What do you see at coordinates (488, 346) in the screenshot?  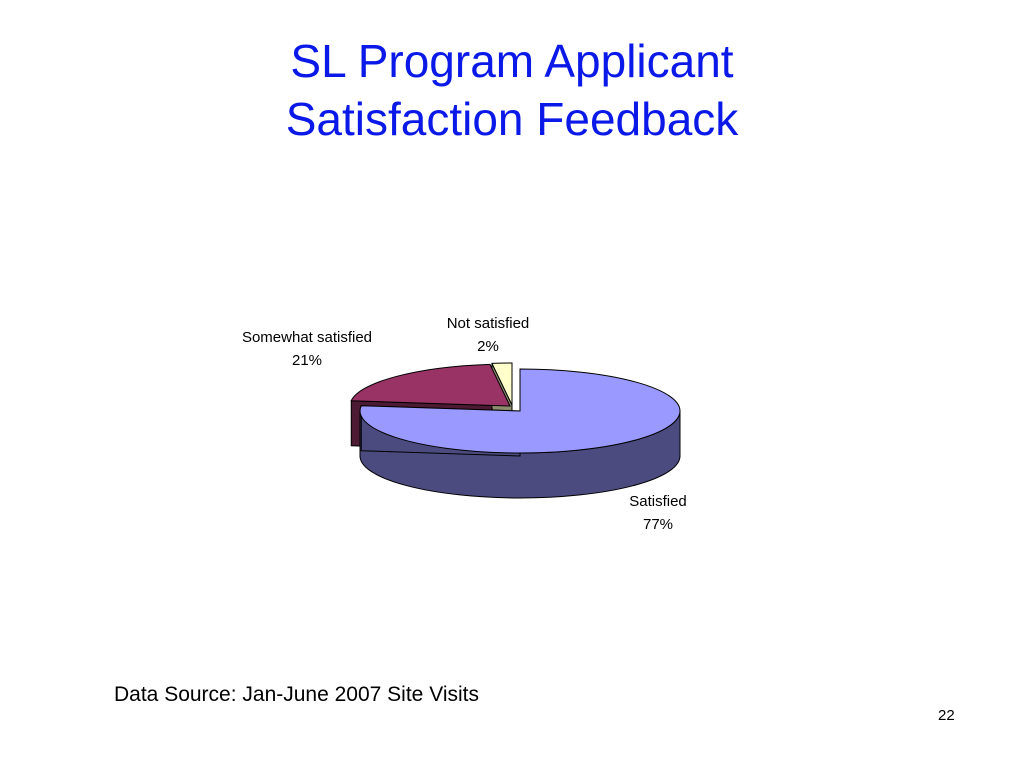 I see `slice-label-not-satisfied-value: 2%` at bounding box center [488, 346].